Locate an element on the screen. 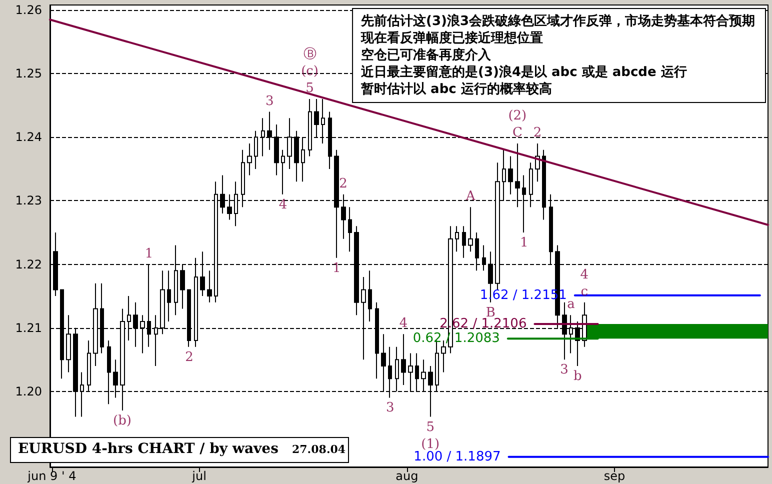  text: 27.08.04 is located at coordinates (319, 449).